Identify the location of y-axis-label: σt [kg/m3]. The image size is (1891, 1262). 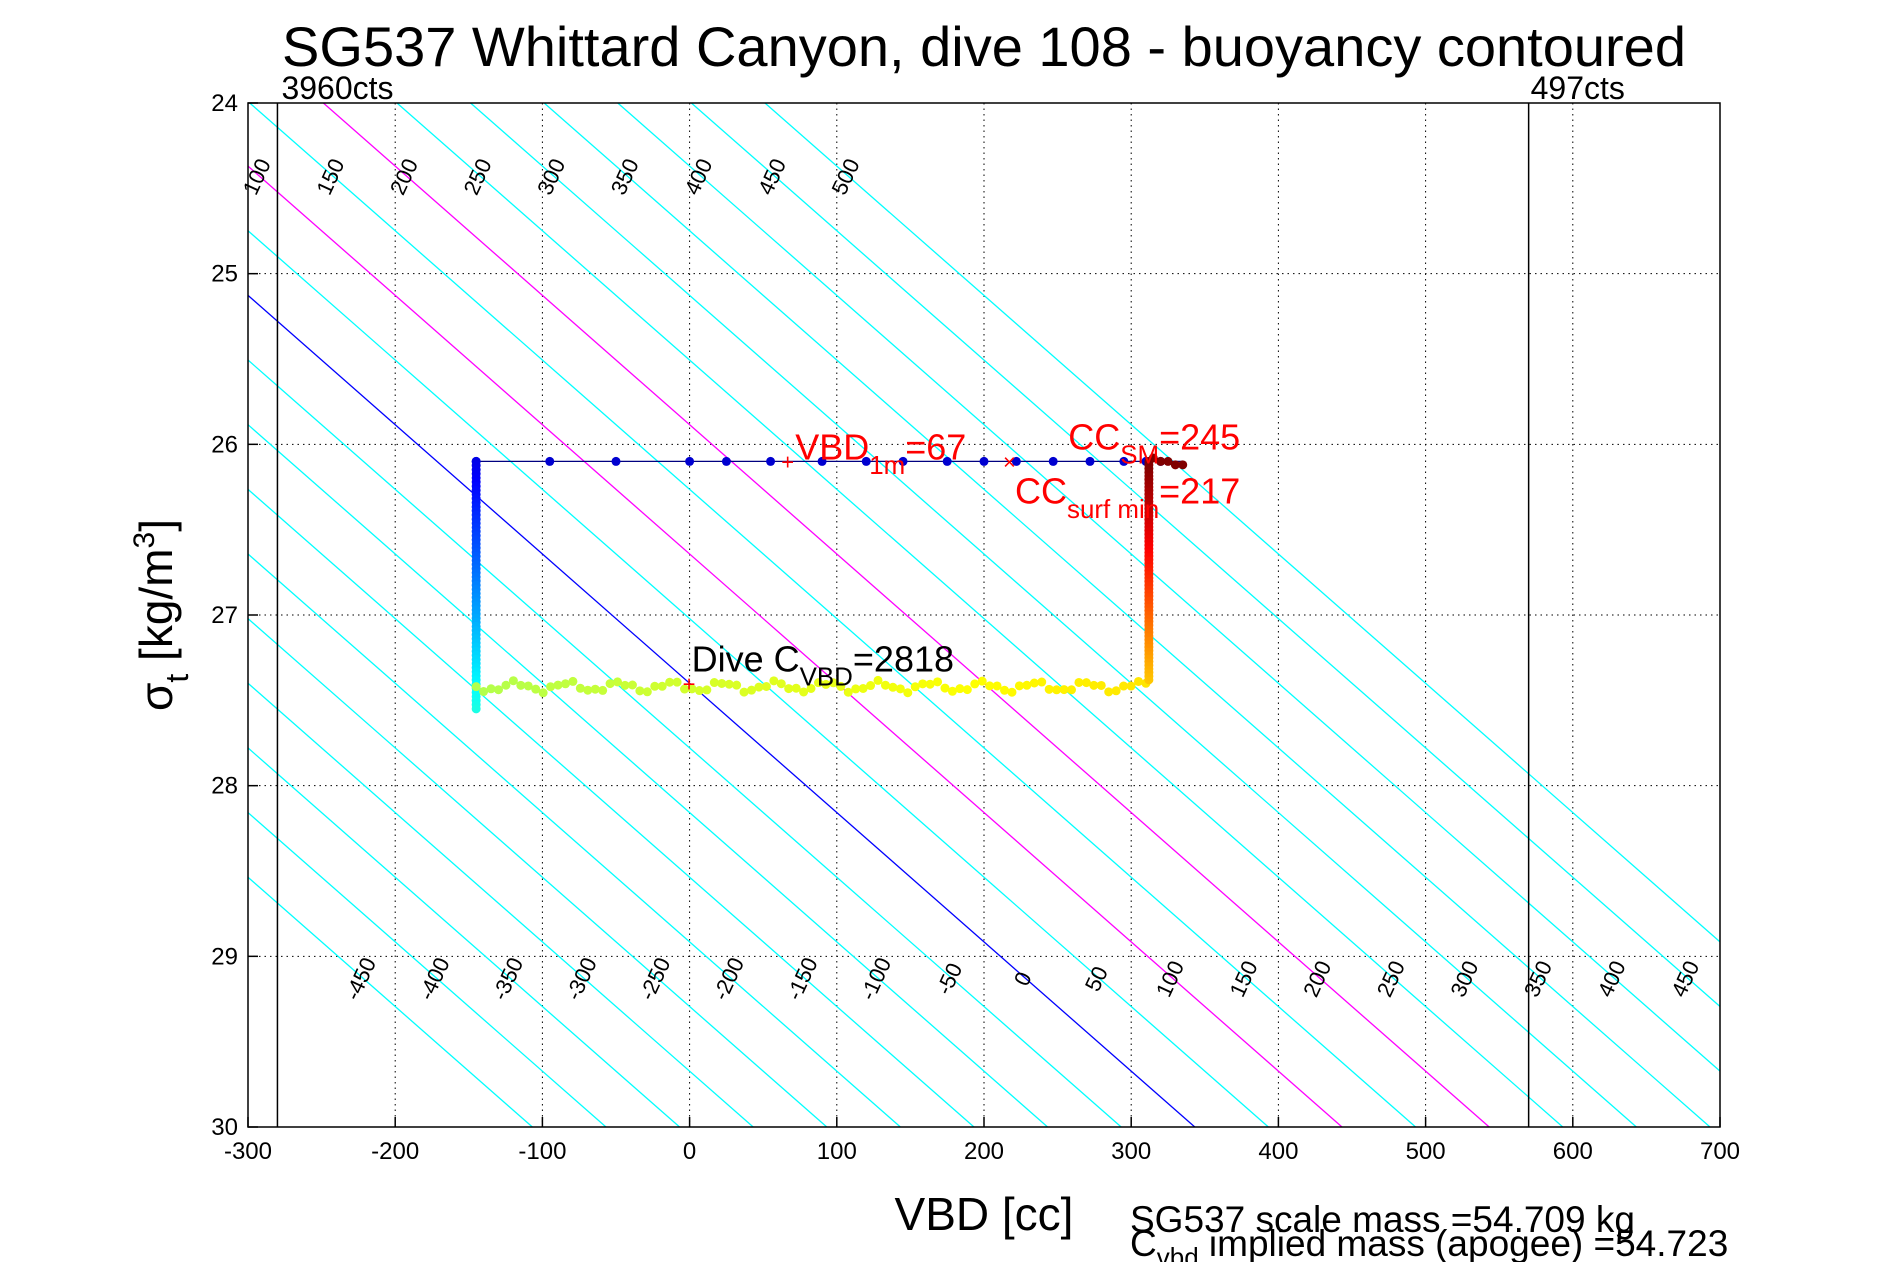
(161, 615).